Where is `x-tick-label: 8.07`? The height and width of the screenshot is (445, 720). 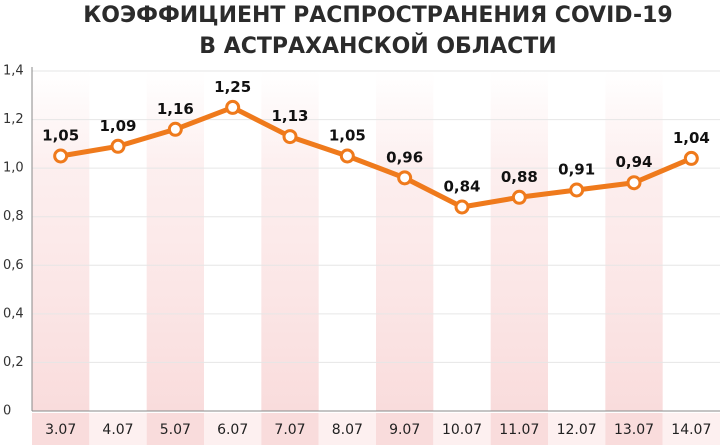
x-tick-label: 8.07 is located at coordinates (347, 430).